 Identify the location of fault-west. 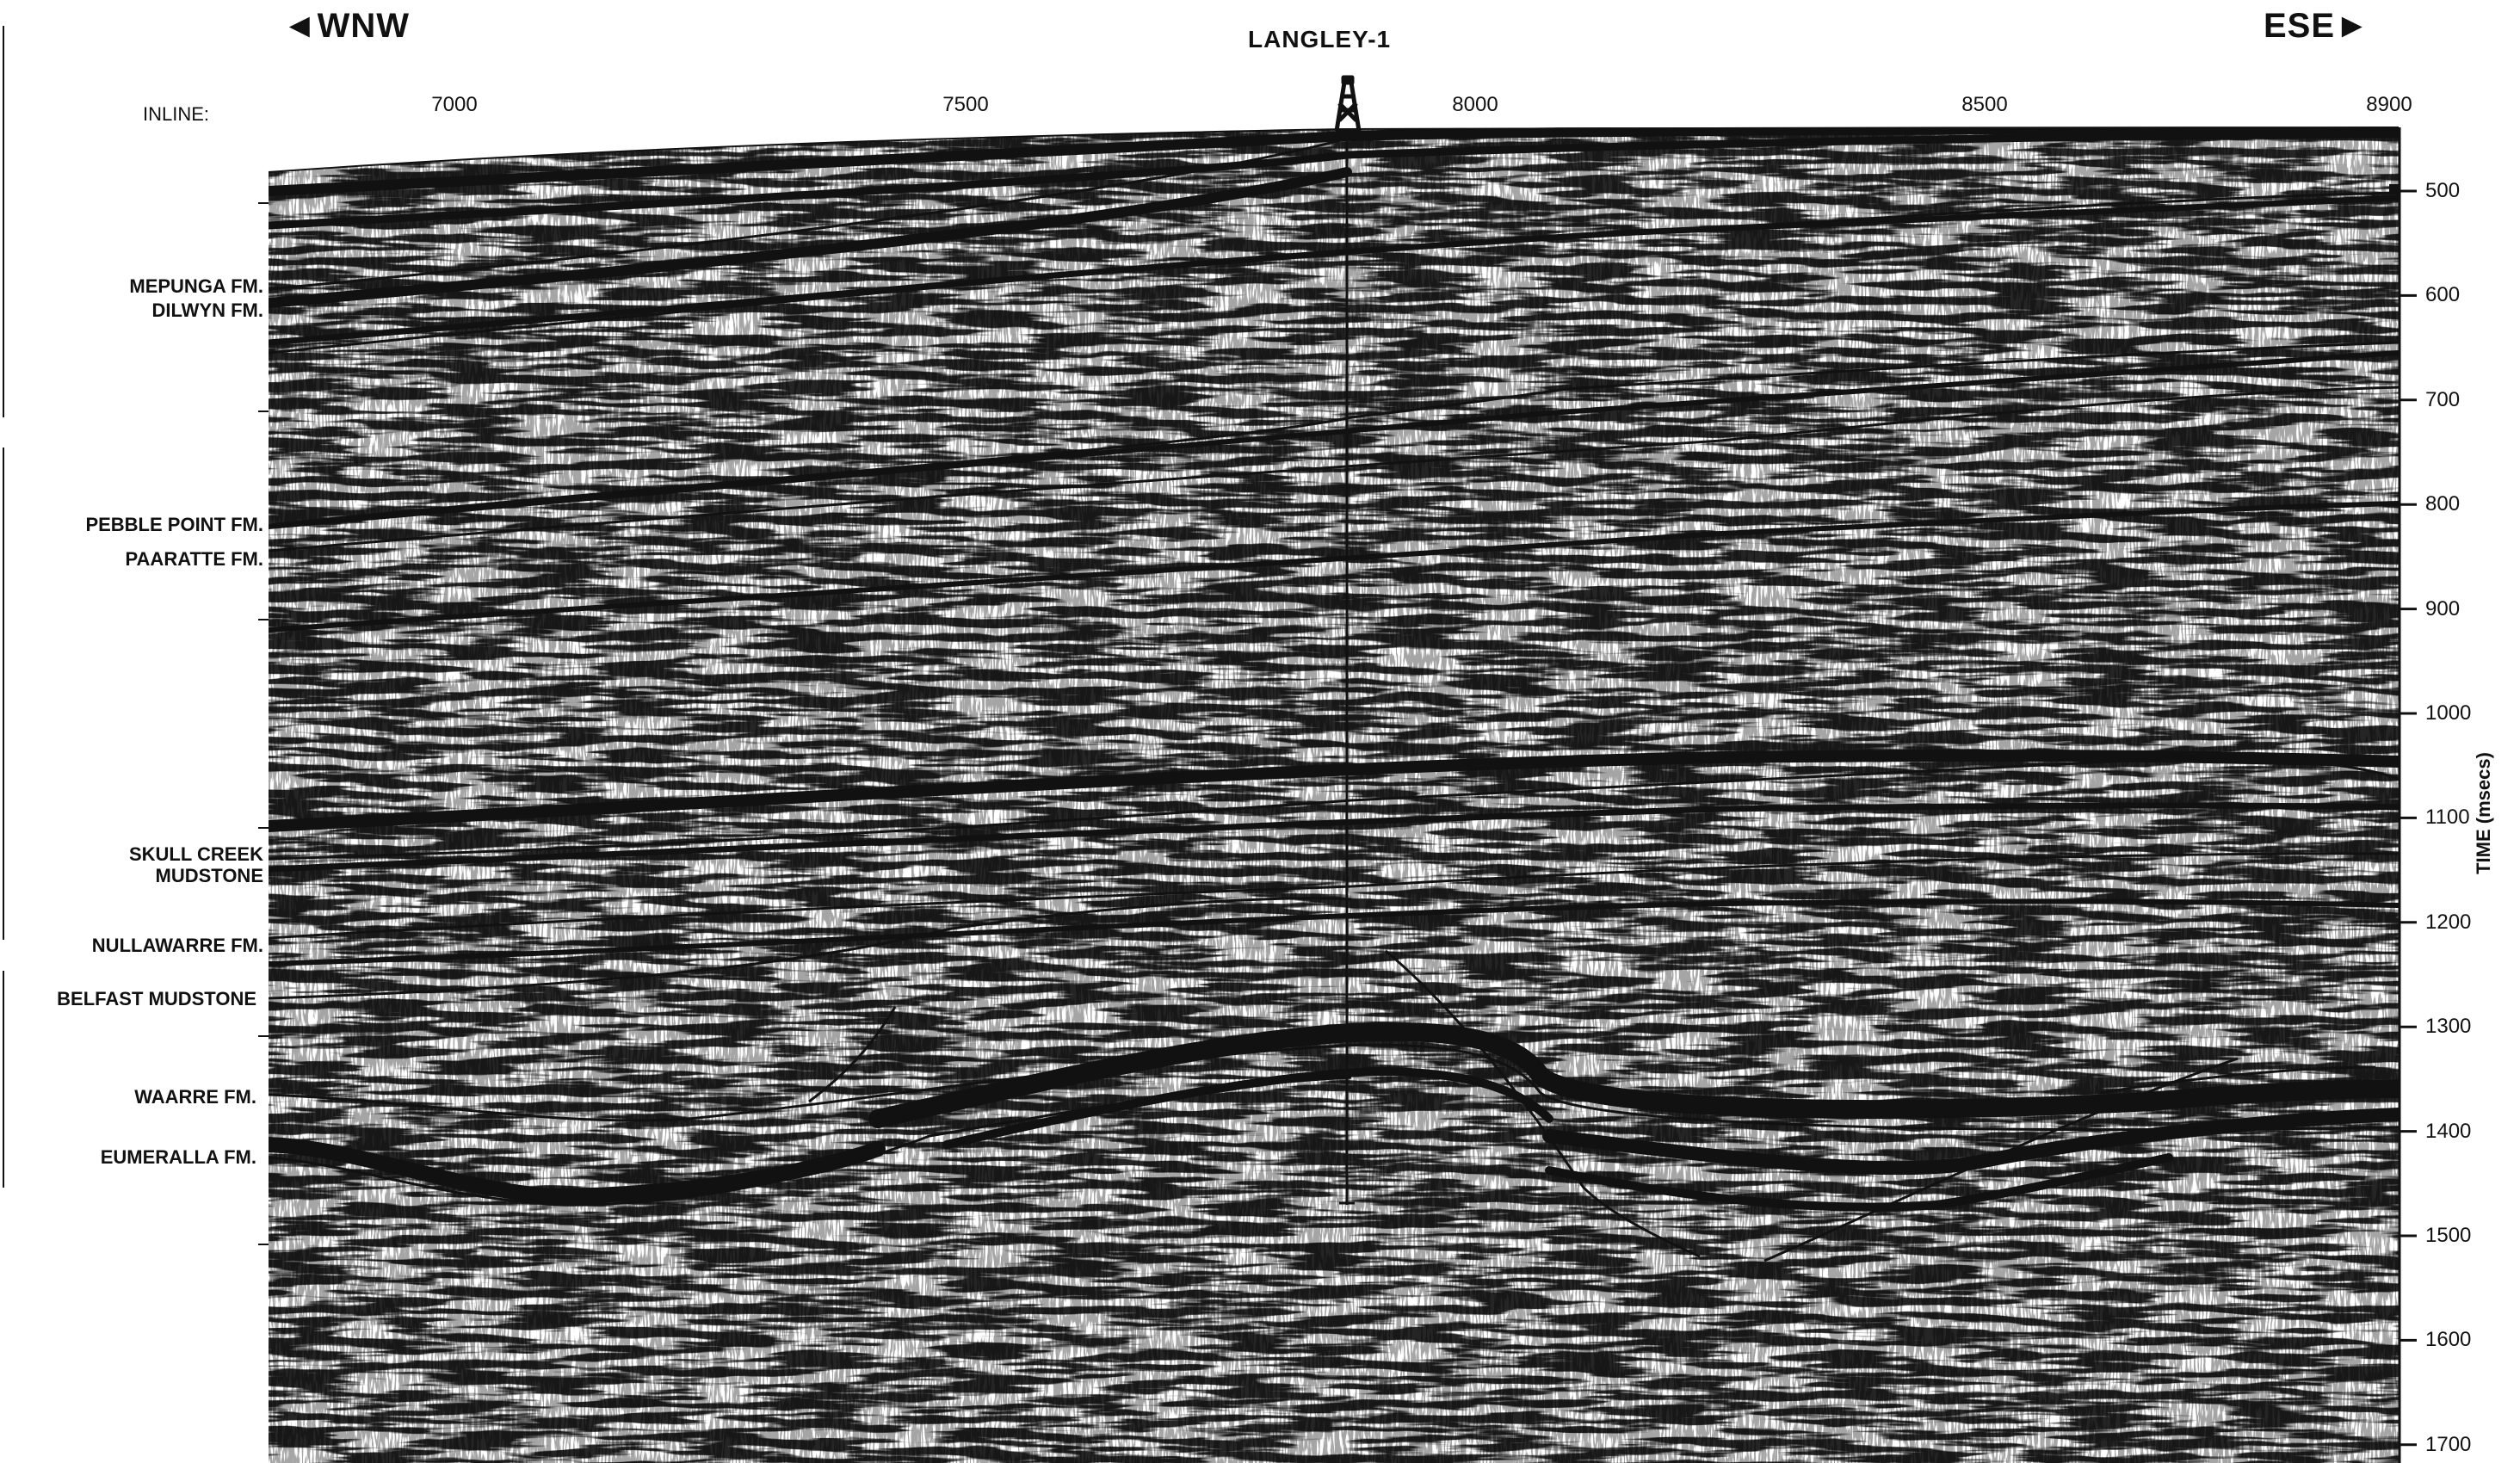
(852, 1054).